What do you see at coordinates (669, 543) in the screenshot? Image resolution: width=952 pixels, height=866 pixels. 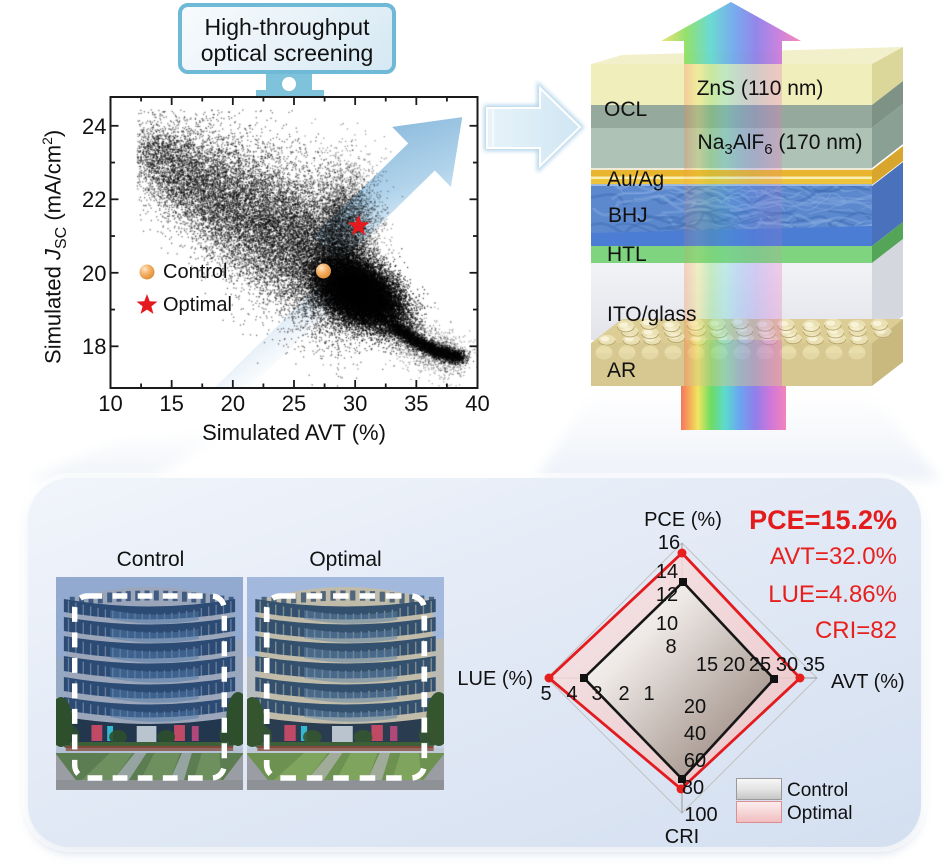 I see `svg-text: 16` at bounding box center [669, 543].